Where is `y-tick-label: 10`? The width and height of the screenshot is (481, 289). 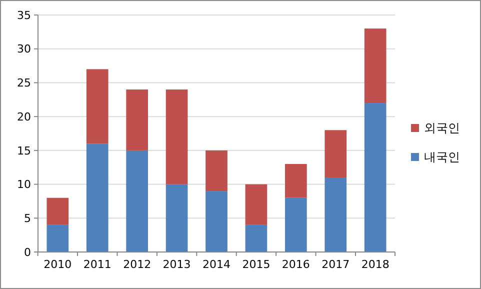
y-tick-label: 10 is located at coordinates (24, 185).